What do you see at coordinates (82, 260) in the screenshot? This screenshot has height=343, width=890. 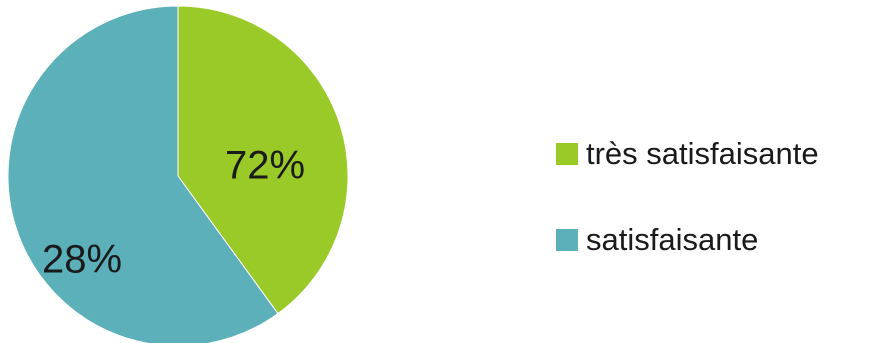 I see `data-label-satisfaisante: 28%` at bounding box center [82, 260].